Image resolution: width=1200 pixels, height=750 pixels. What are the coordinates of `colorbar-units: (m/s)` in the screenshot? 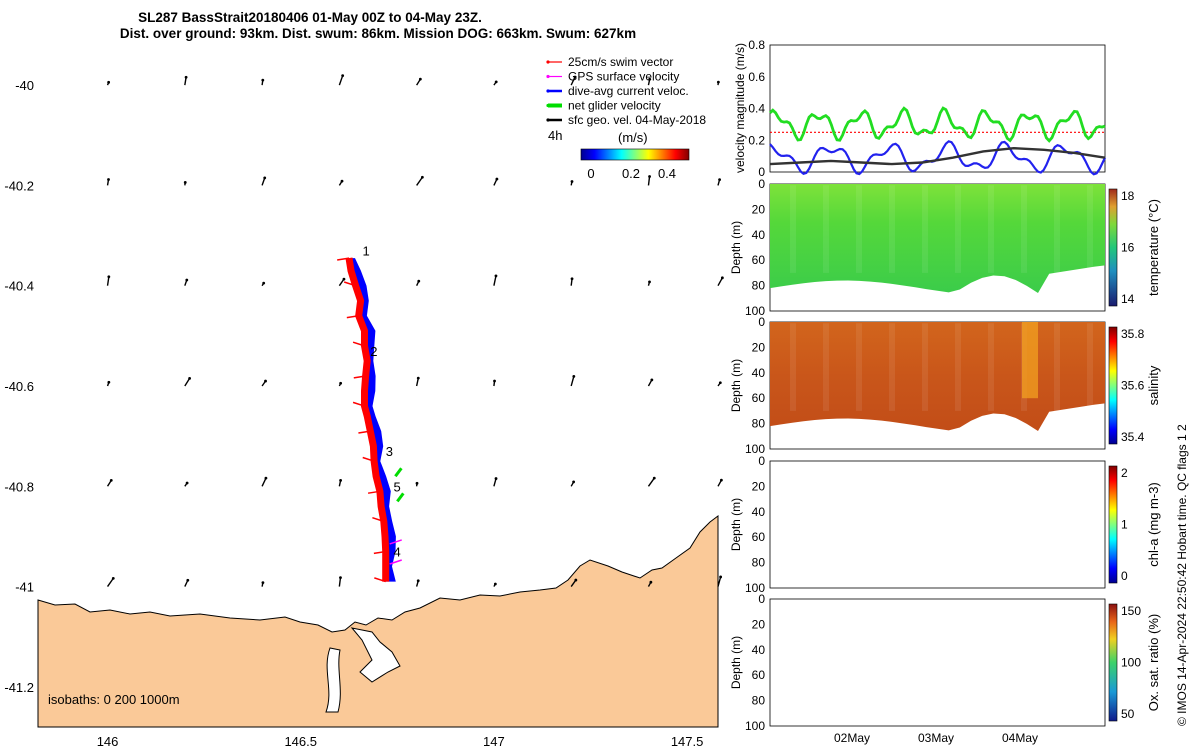 It's located at (633, 137).